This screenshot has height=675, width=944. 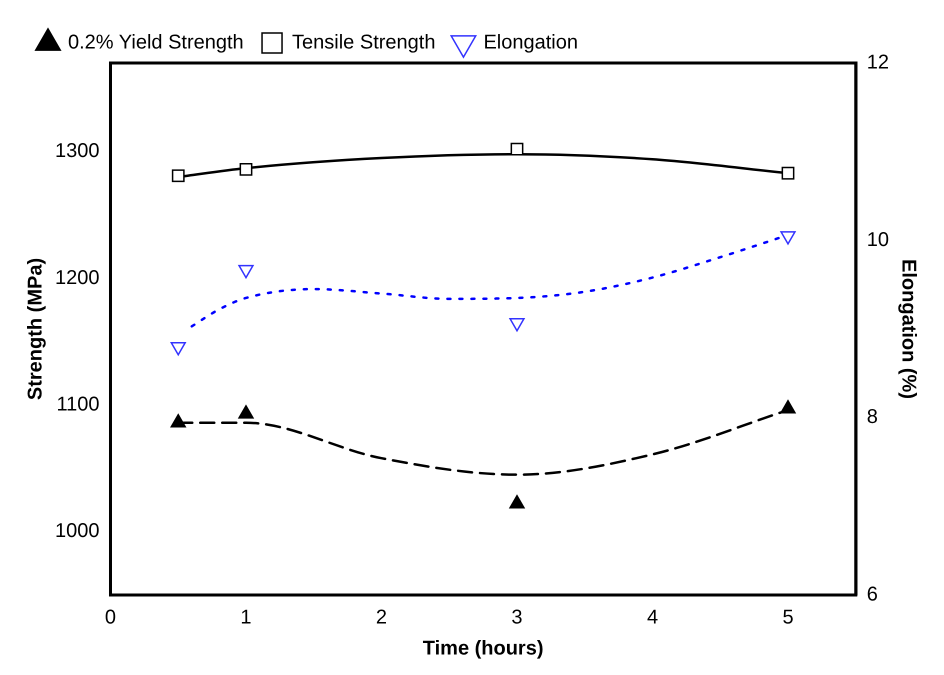 I want to click on y2-tick-label: 10, so click(x=878, y=239).